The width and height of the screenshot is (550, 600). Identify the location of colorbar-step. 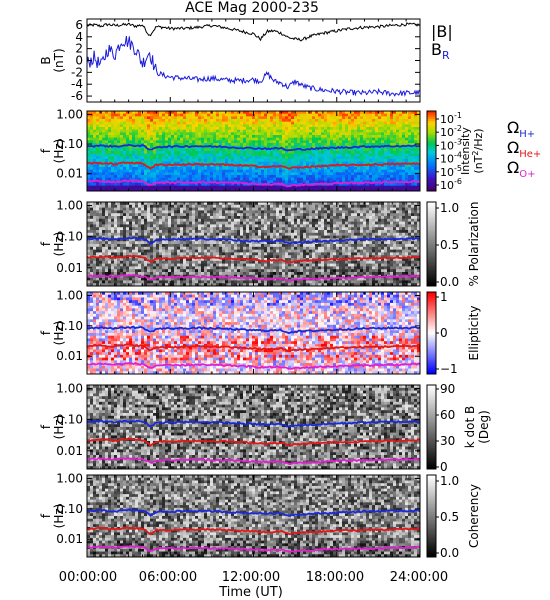
(431, 164).